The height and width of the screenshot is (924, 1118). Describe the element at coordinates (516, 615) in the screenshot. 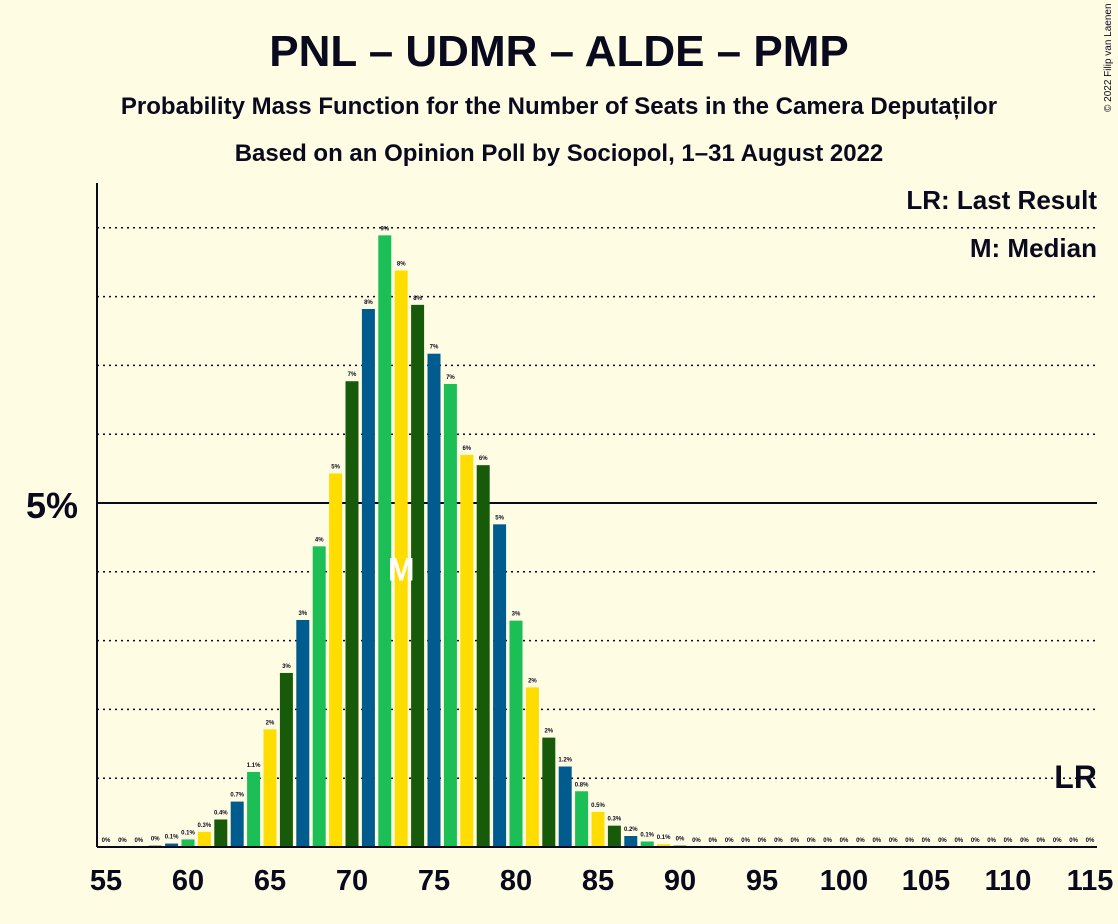

I see `bar-label-seat-80: 3%` at that location.